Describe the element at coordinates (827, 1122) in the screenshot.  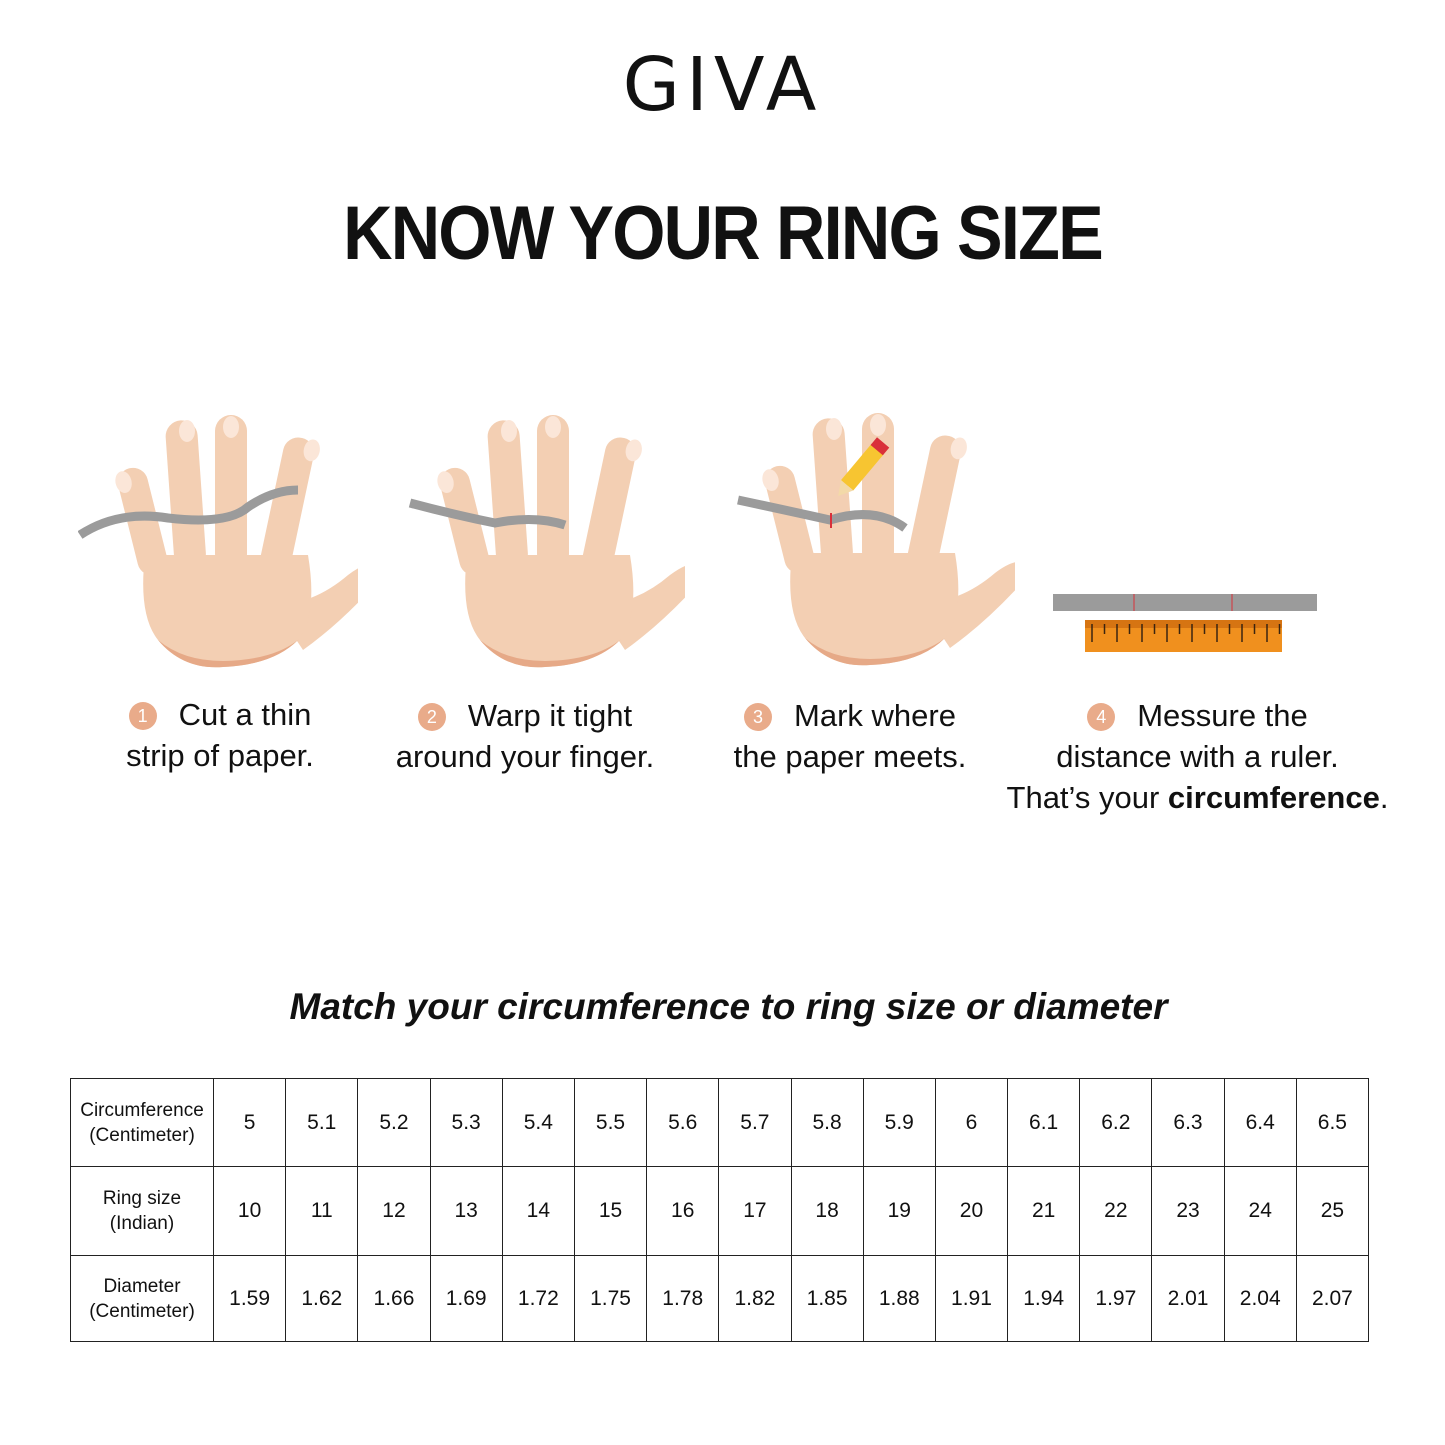
I see `table-cell: 5.8` at that location.